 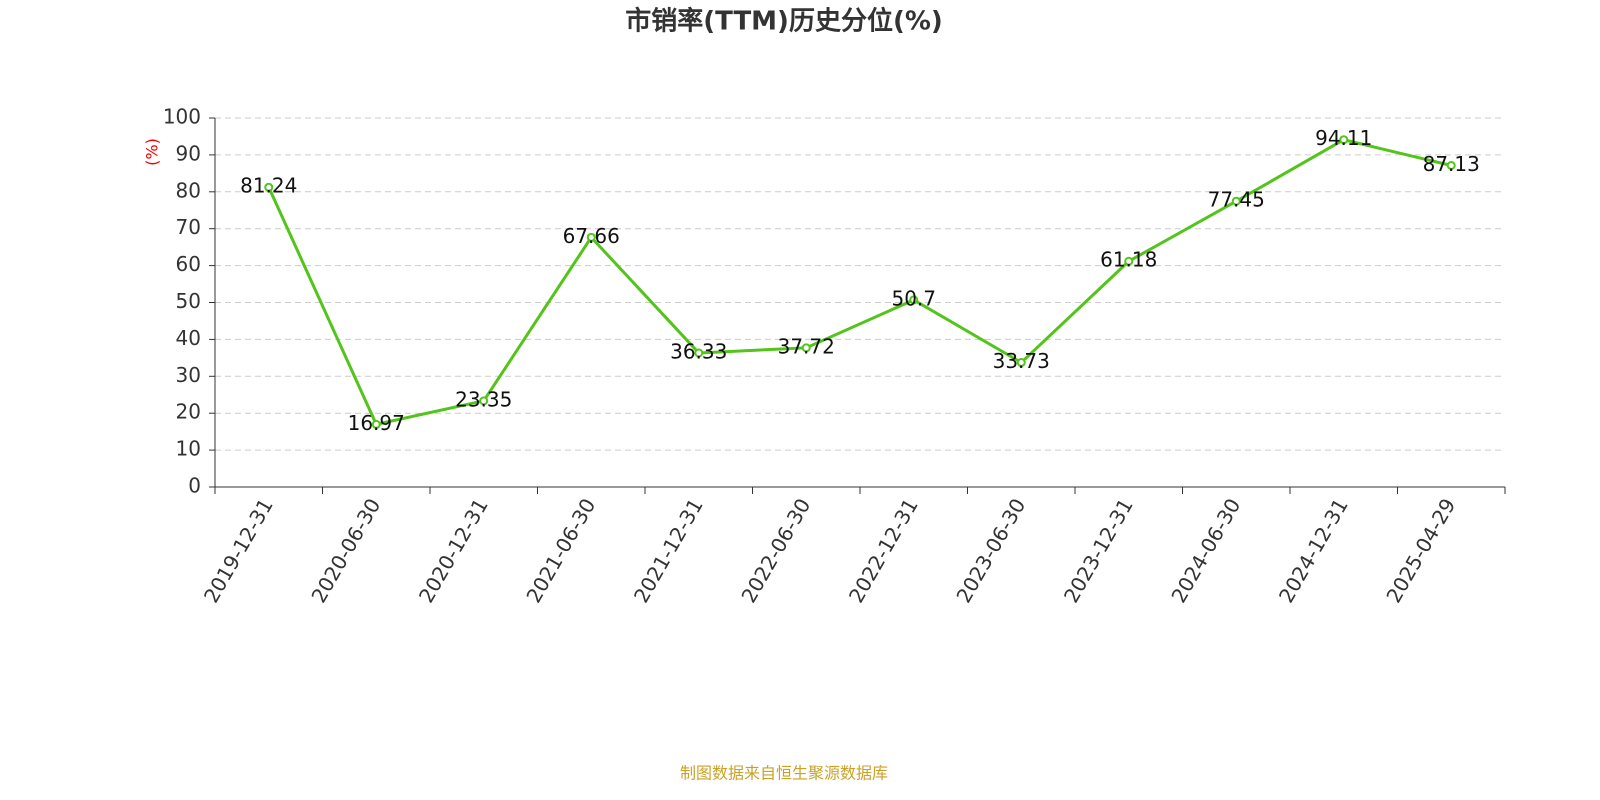 What do you see at coordinates (188, 190) in the screenshot?
I see `y-tick-label: 80` at bounding box center [188, 190].